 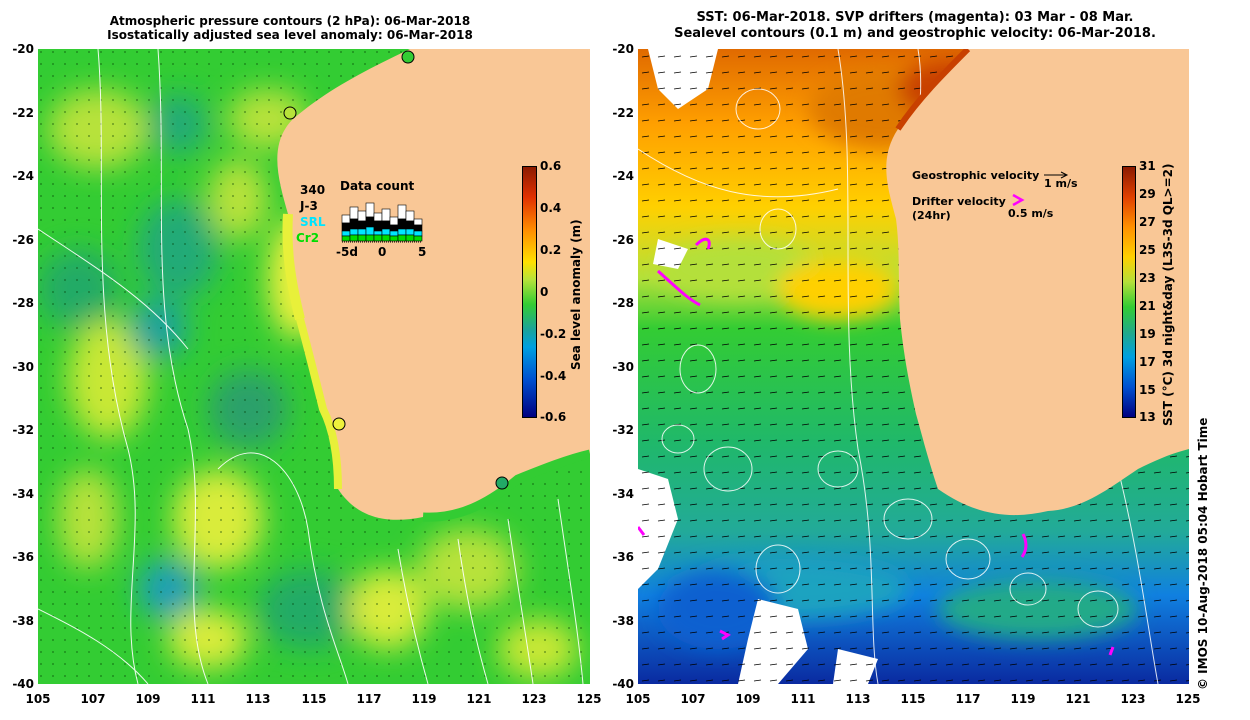 What do you see at coordinates (1147, 250) in the screenshot?
I see `colorbar-tick: 25` at bounding box center [1147, 250].